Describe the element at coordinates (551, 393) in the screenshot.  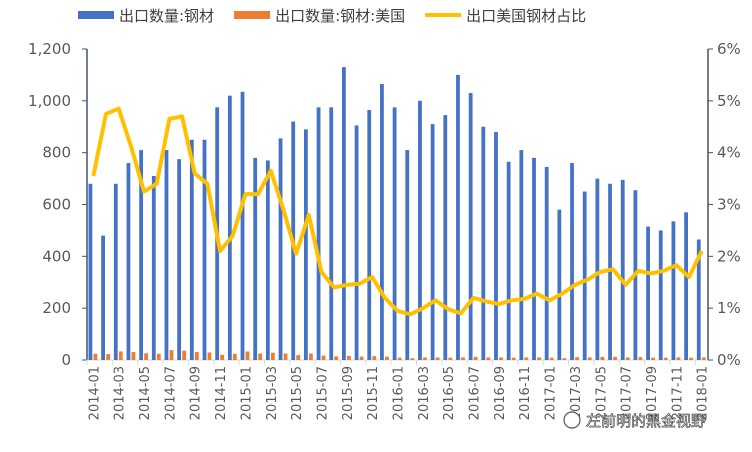
I see `x-tick-label: 2017-01` at that location.